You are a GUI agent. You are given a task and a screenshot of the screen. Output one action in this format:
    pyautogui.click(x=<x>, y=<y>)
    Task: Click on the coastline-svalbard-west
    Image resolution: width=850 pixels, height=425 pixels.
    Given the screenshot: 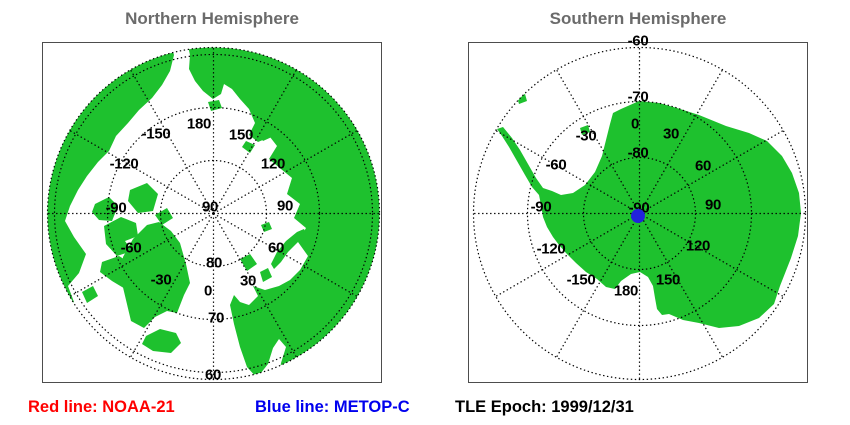 What is the action you would take?
    pyautogui.click(x=248, y=262)
    